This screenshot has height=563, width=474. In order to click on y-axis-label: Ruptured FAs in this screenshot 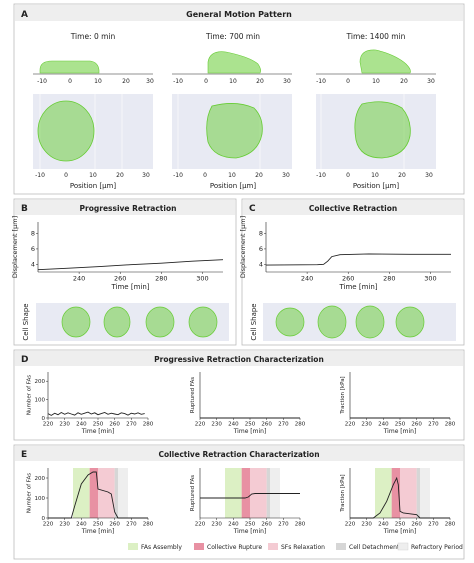, I will do `click(193, 493)`.